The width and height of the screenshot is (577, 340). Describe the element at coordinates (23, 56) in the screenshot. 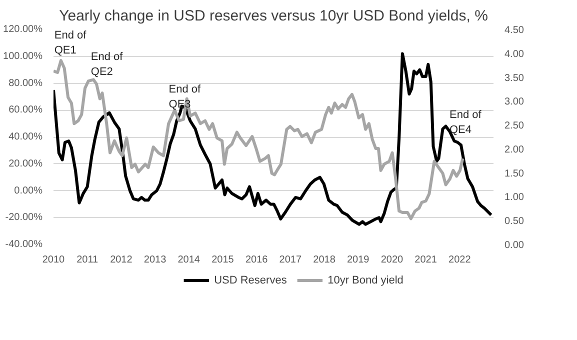

I see `y-tick-label: 100.00%` at that location.